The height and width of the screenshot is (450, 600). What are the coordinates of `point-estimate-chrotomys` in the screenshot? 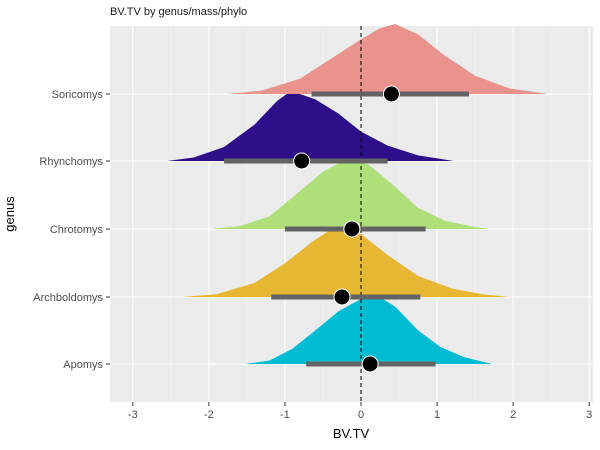 It's located at (352, 229).